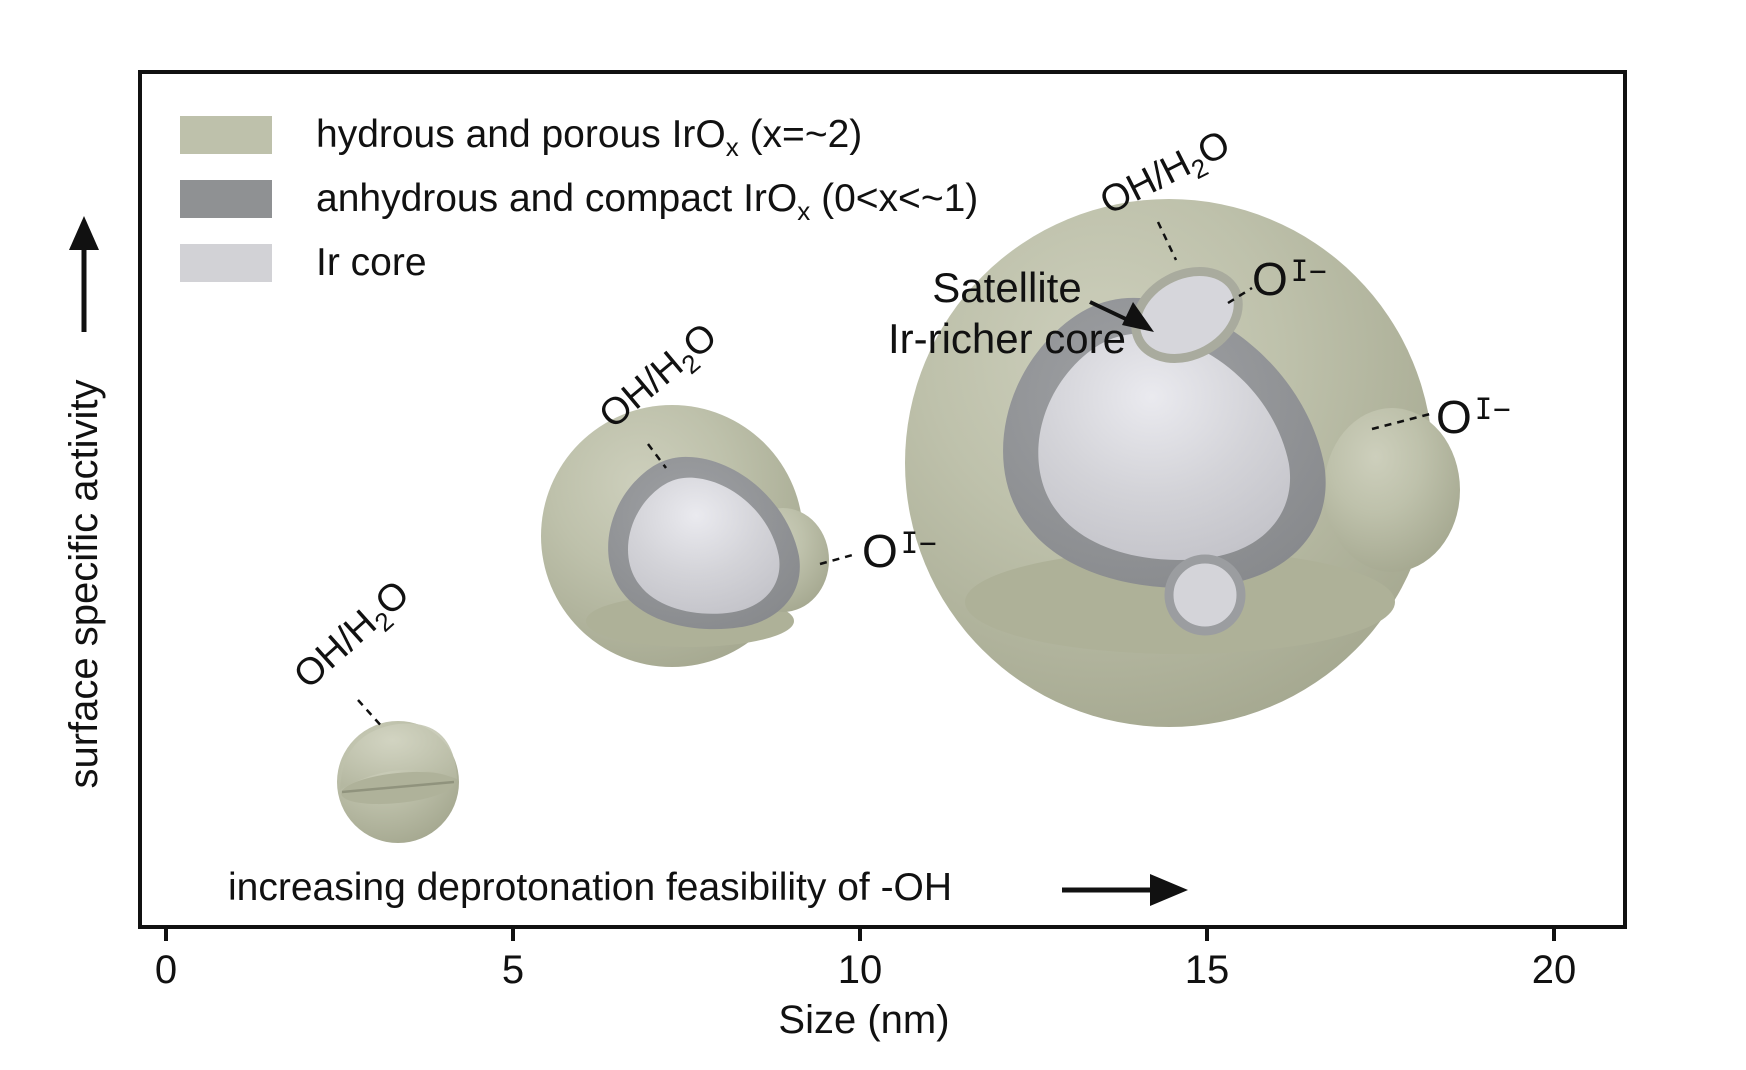  I want to click on legend-text-suffix: (0<x<~1), so click(894, 198).